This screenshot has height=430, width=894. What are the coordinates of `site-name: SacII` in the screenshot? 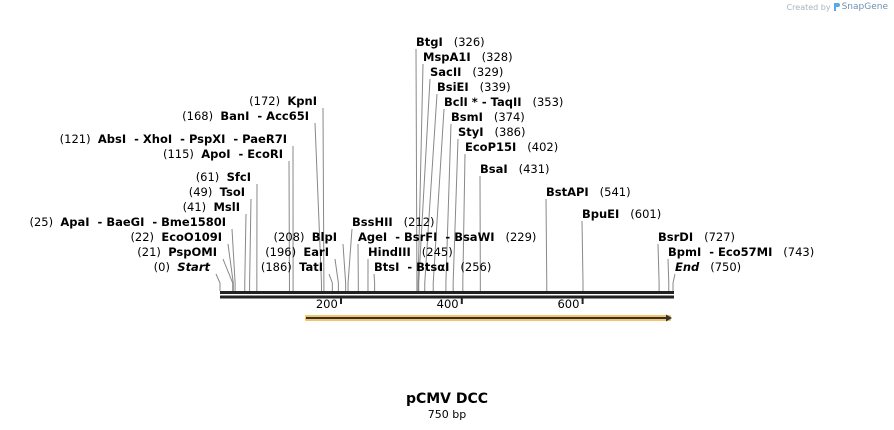 It's located at (445, 72).